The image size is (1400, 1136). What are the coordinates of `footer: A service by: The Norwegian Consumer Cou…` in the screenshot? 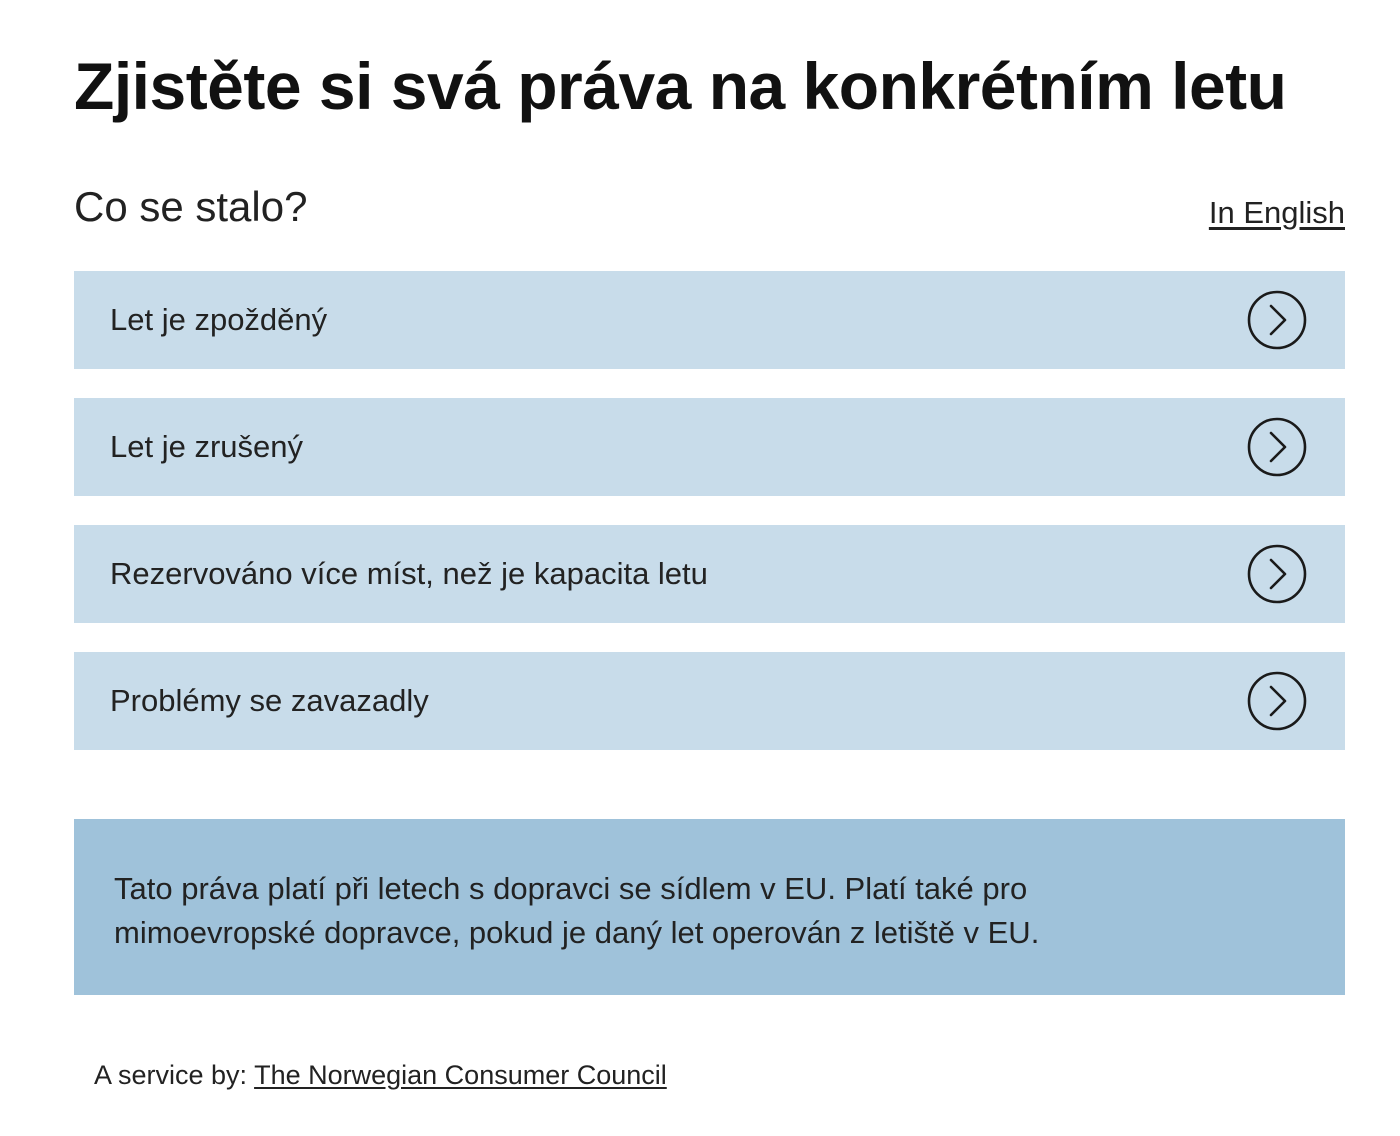 It's located at (380, 1075).